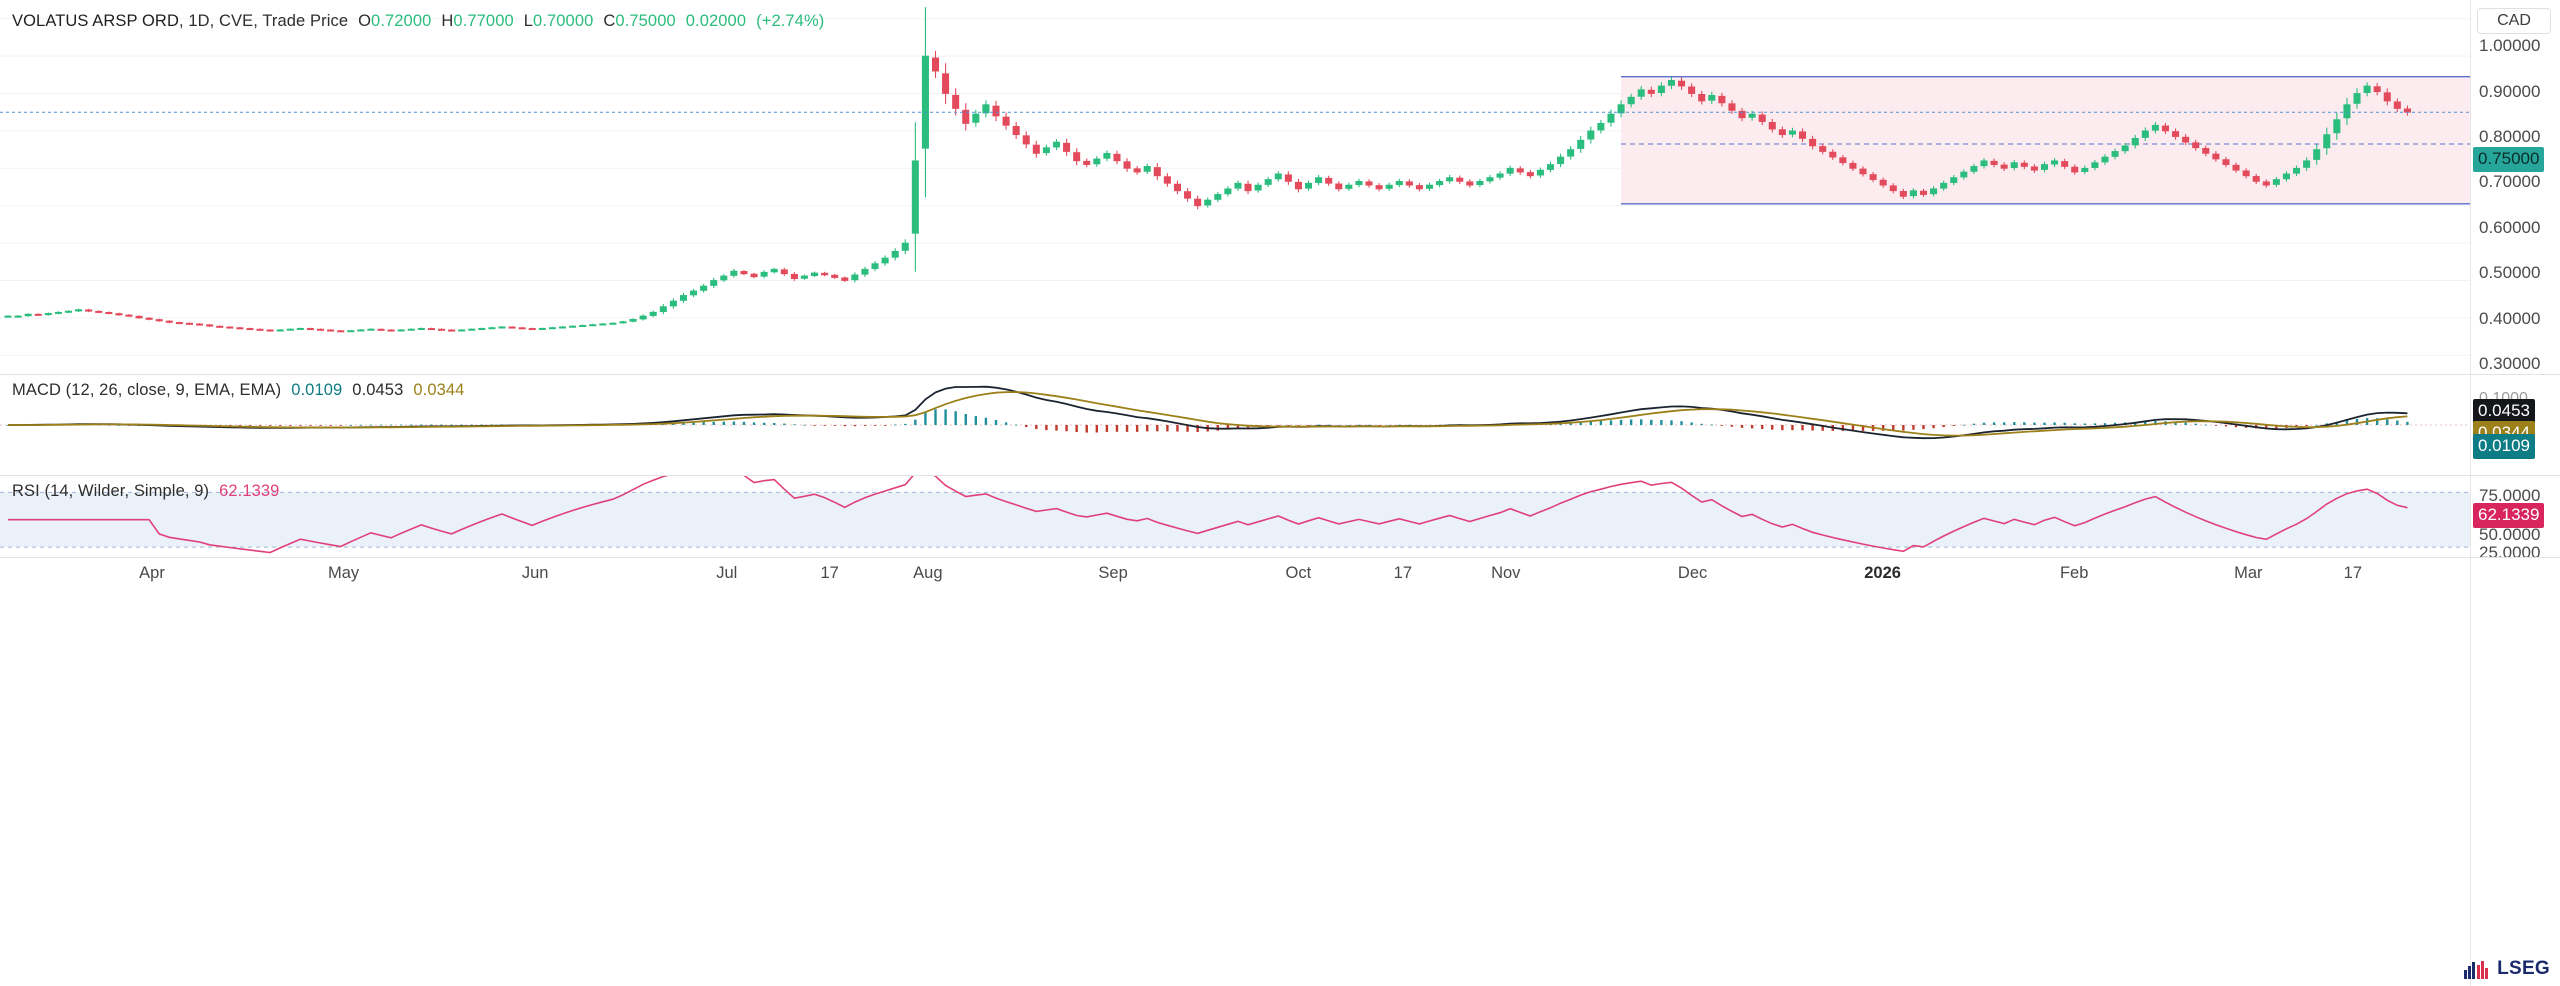  What do you see at coordinates (365, 21) in the screenshot?
I see `open-label: O` at bounding box center [365, 21].